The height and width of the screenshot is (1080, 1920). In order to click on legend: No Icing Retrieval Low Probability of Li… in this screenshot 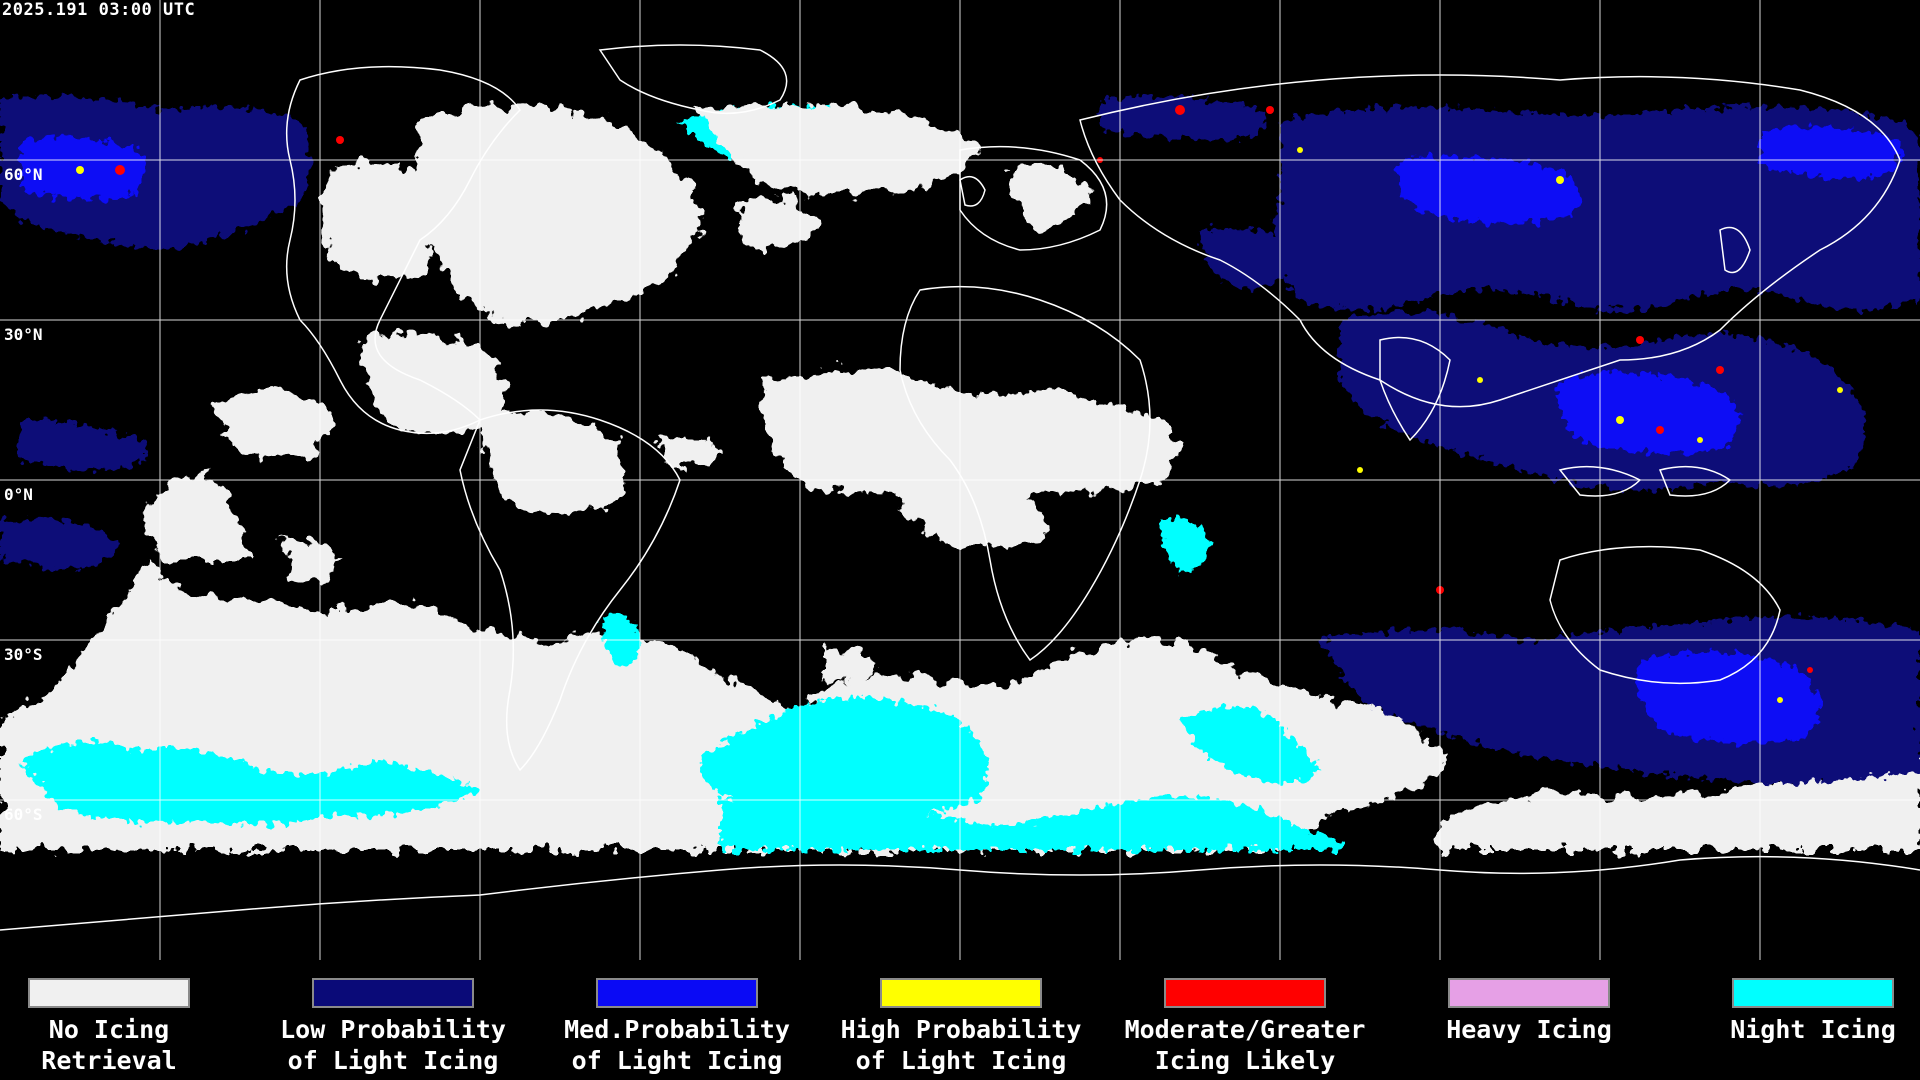, I will do `click(960, 1020)`.